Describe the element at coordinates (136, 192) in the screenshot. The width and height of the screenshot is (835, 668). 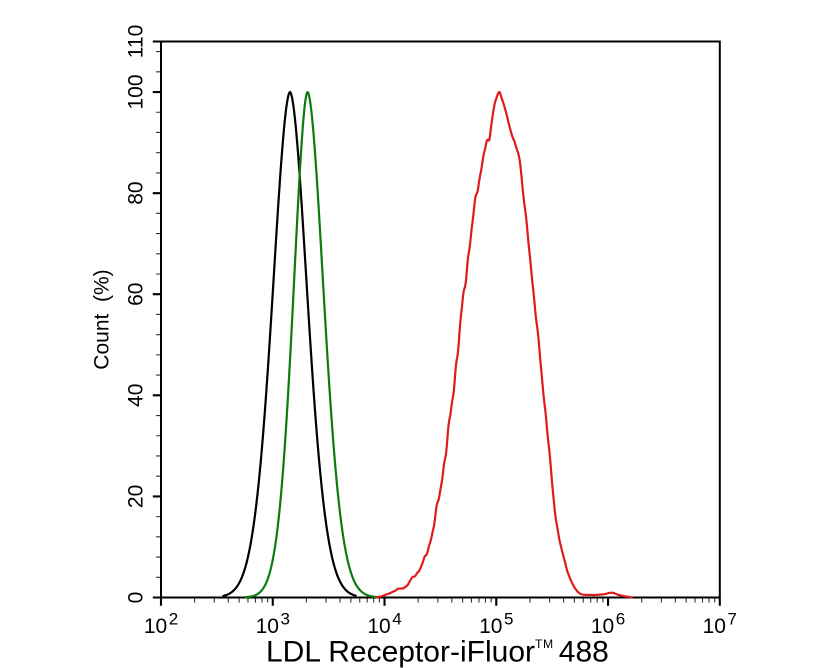
I see `svg-text: 80` at that location.